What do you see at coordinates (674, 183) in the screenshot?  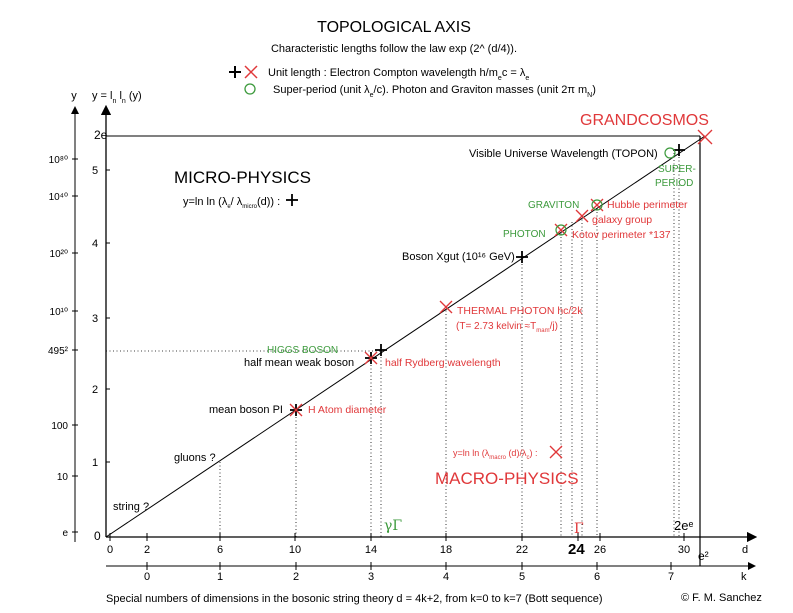 I see `super-period-label-2: PERIOD` at bounding box center [674, 183].